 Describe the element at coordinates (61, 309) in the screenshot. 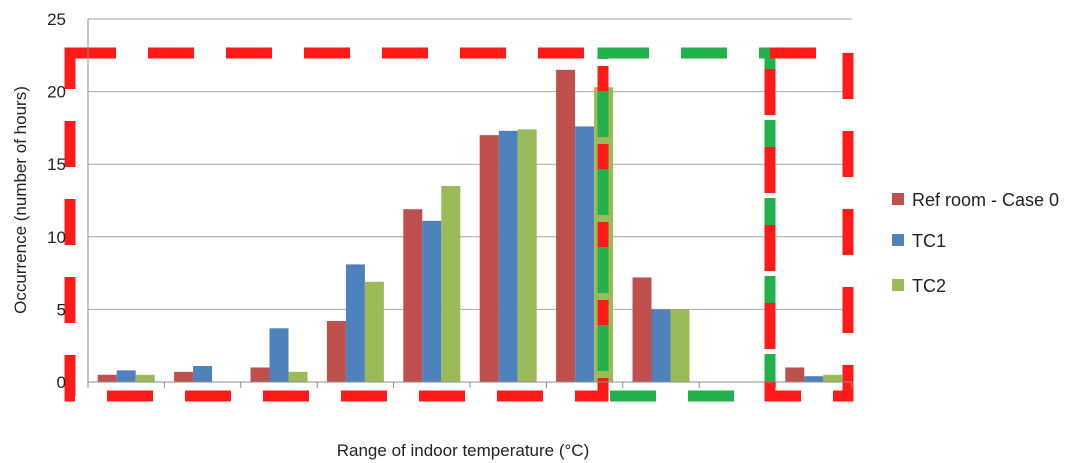

I see `y-tick-label: 5` at that location.